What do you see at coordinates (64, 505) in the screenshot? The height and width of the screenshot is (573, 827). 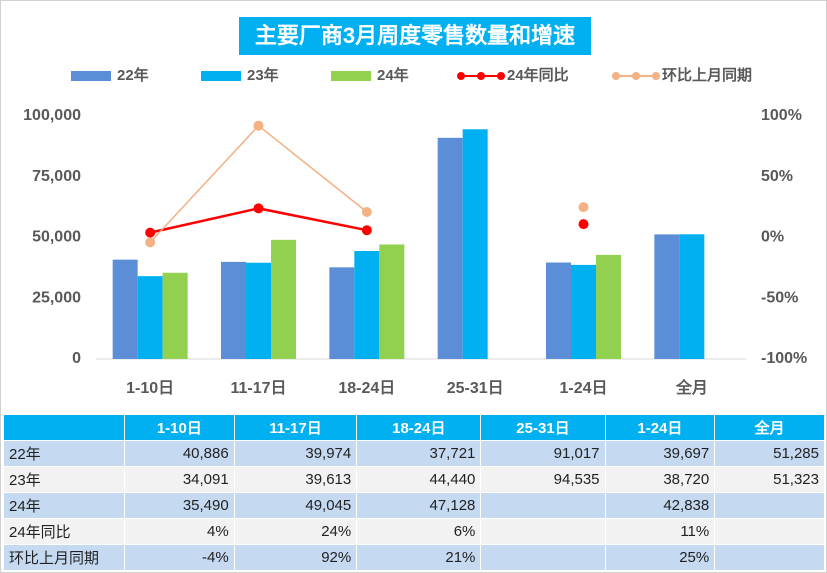 I see `table-cell: 24年` at bounding box center [64, 505].